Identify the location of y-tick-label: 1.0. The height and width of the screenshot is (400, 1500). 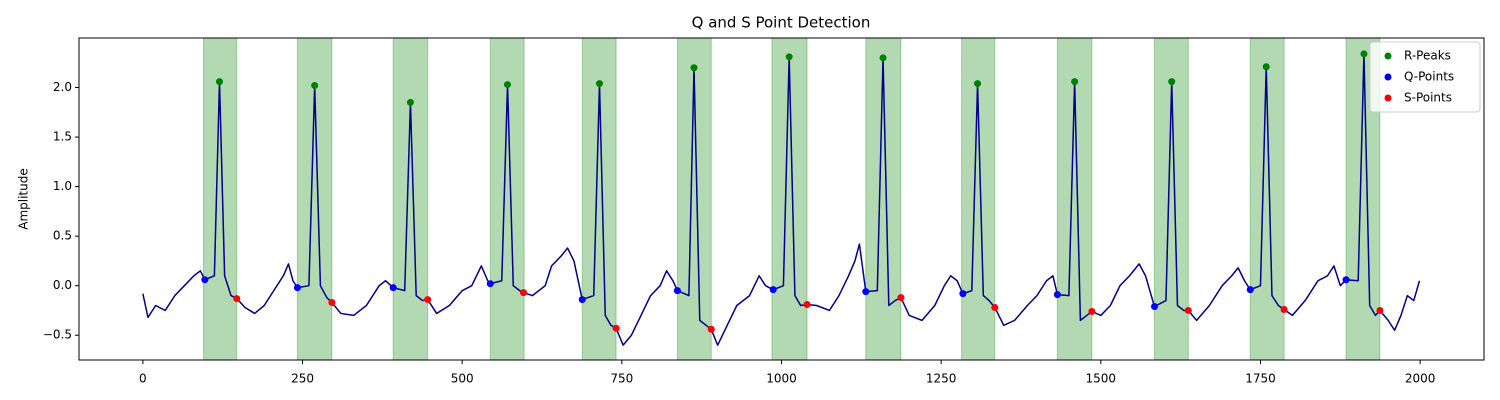
(62, 186).